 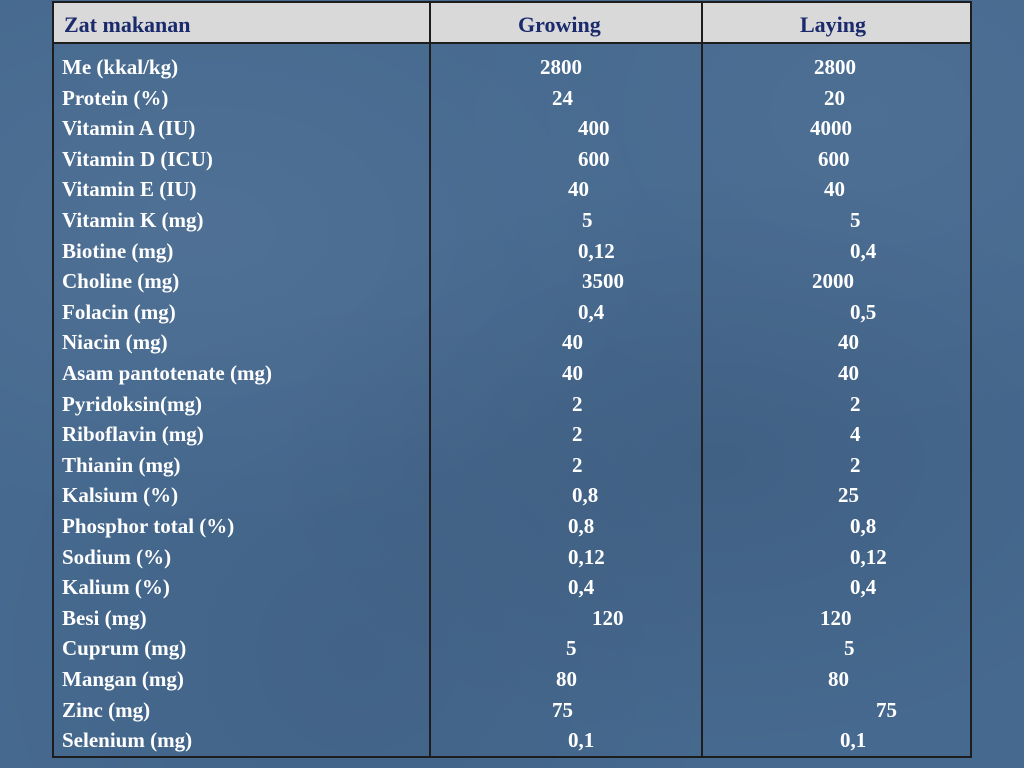 I want to click on table-row: Me (kkal/kg) 2800 2800, so click(x=512, y=67).